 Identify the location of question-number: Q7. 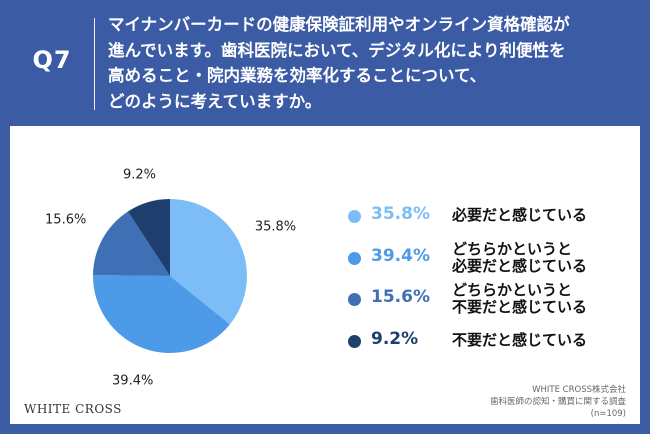
(52, 60).